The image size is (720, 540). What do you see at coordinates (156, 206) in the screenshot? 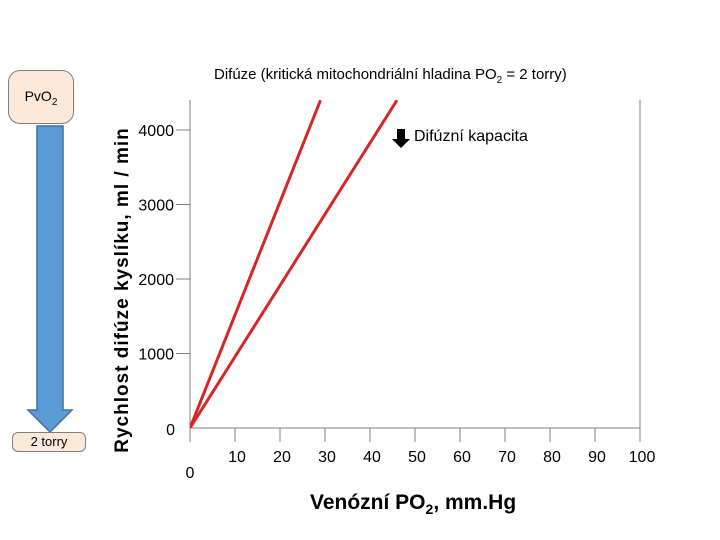
I see `y-tick-label: 3000` at bounding box center [156, 206].